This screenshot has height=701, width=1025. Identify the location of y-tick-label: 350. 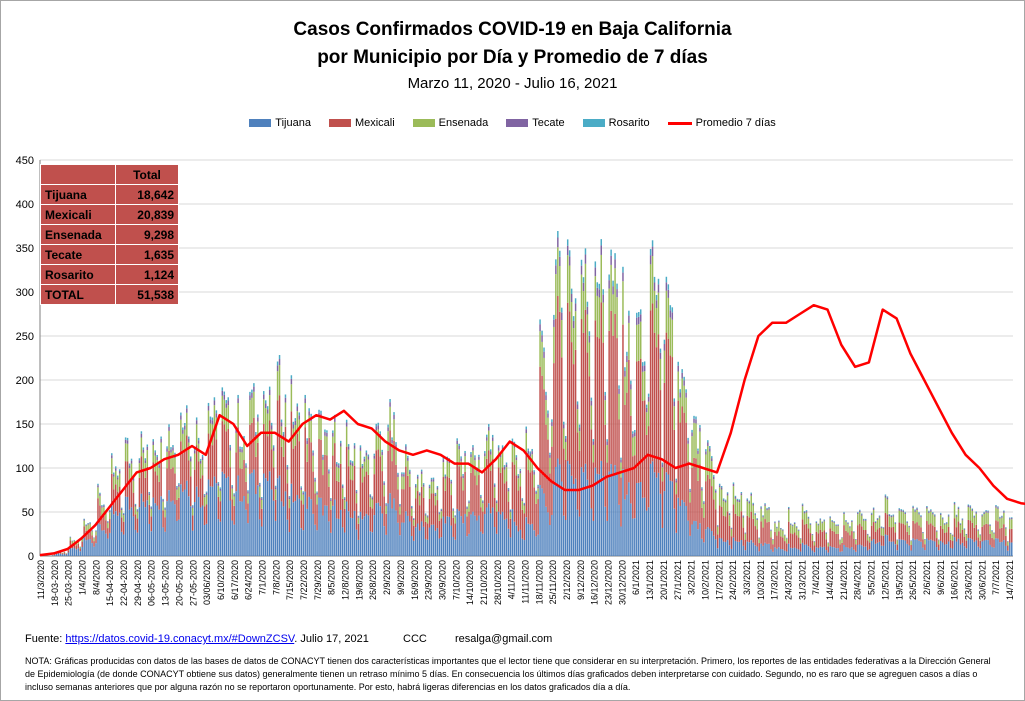
(25, 249).